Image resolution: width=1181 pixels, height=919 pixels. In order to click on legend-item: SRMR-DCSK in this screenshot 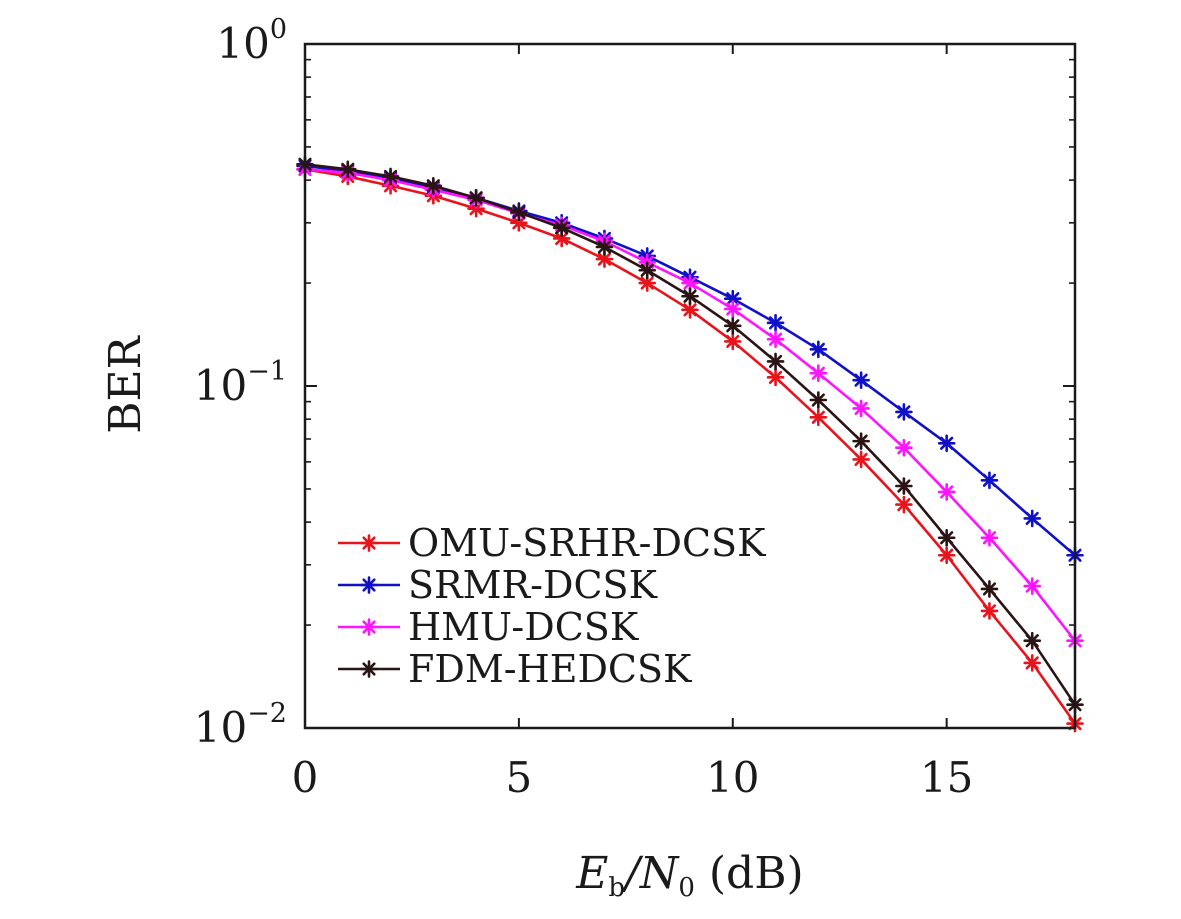, I will do `click(498, 585)`.